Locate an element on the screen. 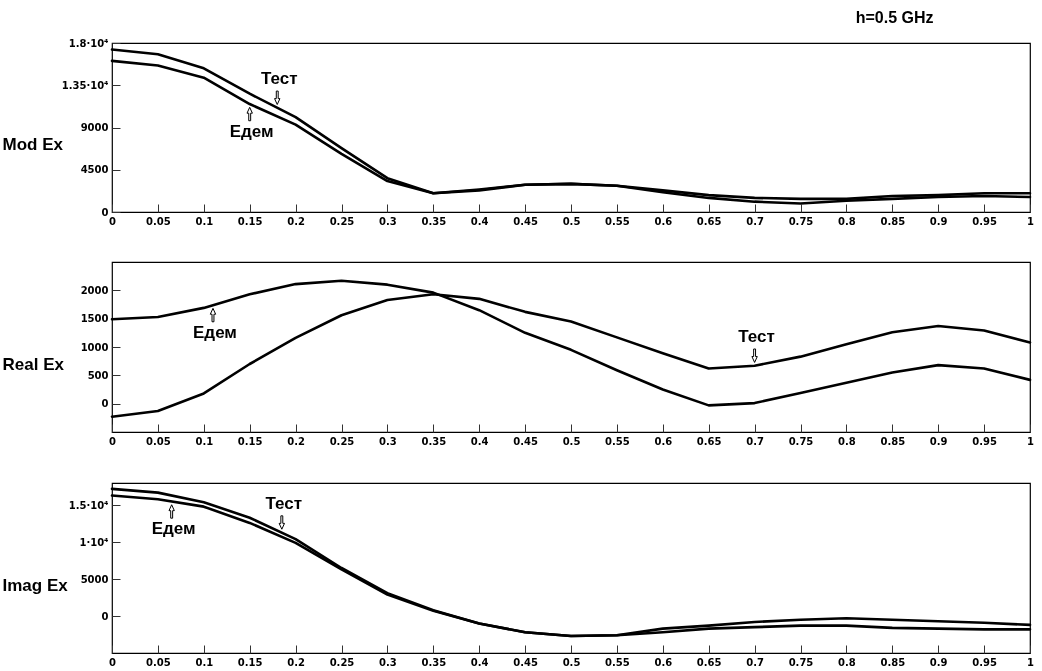  y-tick-label: 1·10⁴ is located at coordinates (94, 542).